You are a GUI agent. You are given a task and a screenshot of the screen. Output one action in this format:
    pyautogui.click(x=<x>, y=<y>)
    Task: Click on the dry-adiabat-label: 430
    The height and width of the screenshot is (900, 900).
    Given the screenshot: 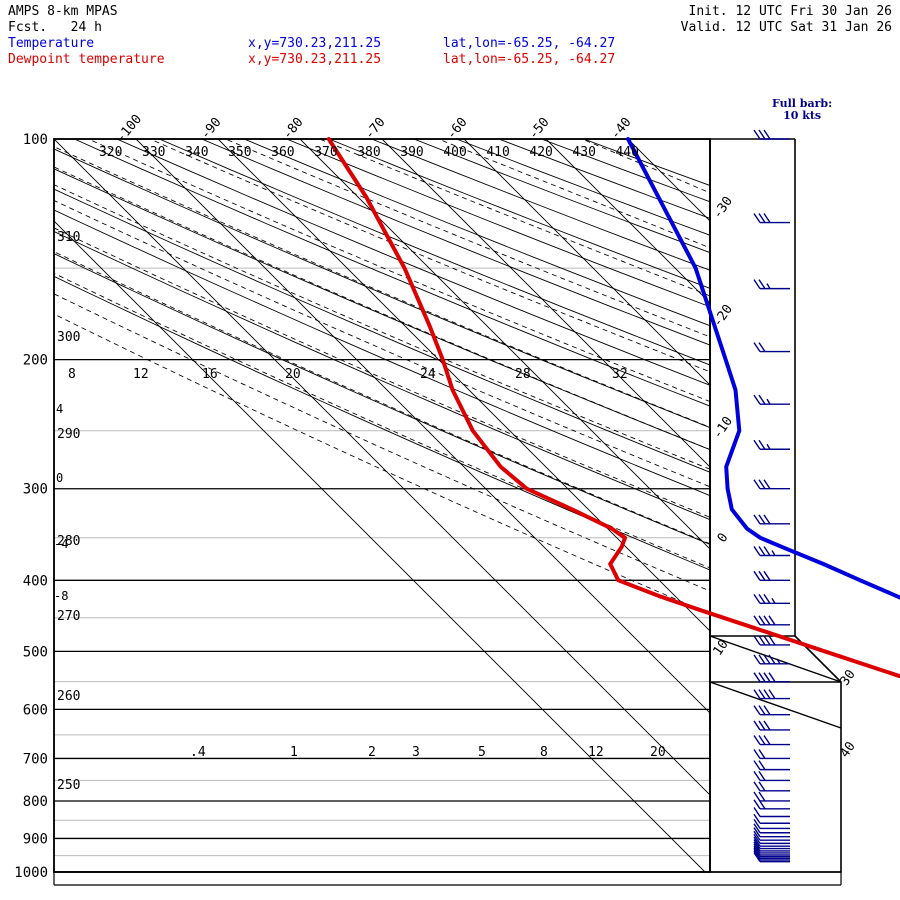 What is the action you would take?
    pyautogui.click(x=583, y=152)
    